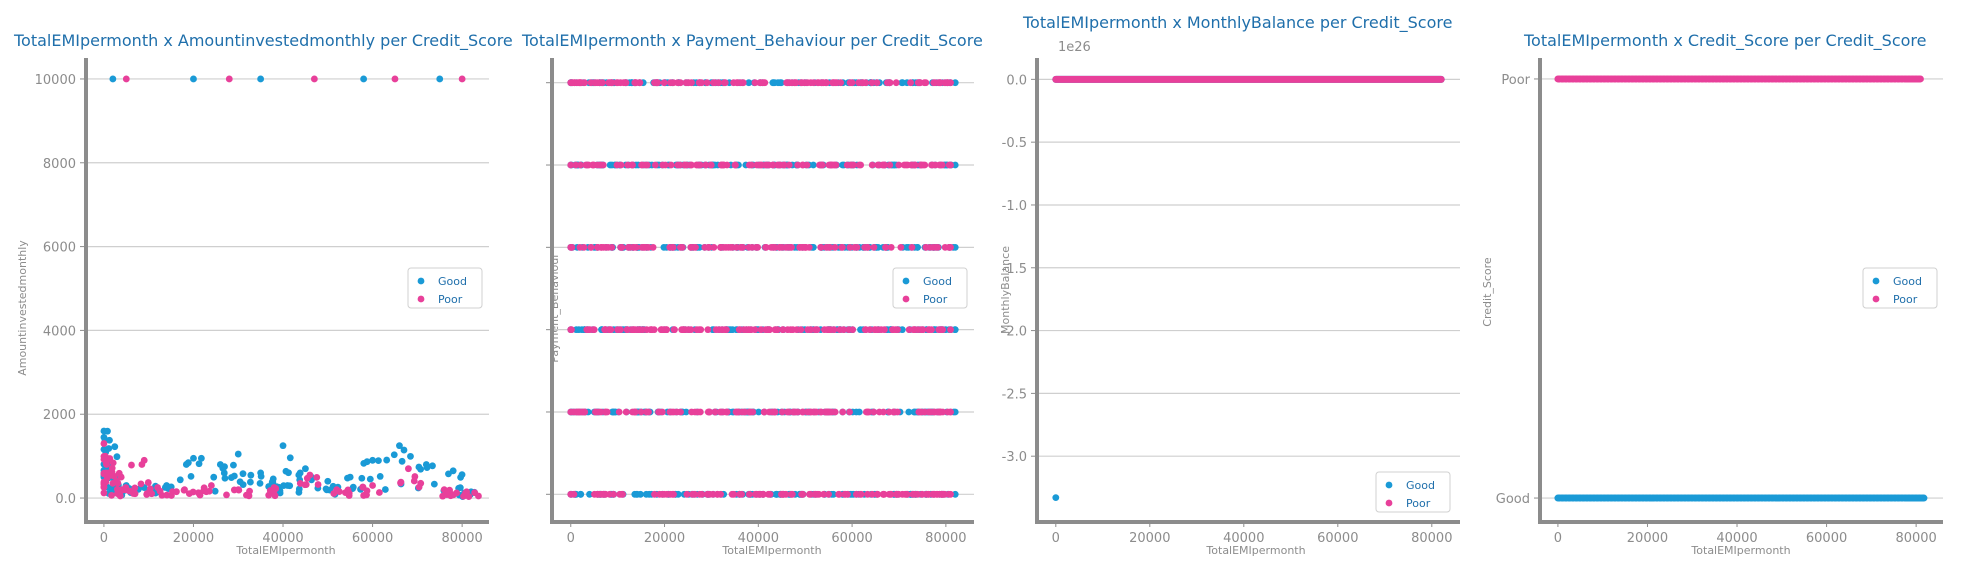 The width and height of the screenshot is (1977, 573). Describe the element at coordinates (59, 415) in the screenshot. I see `y-tick-label: 2000` at that location.